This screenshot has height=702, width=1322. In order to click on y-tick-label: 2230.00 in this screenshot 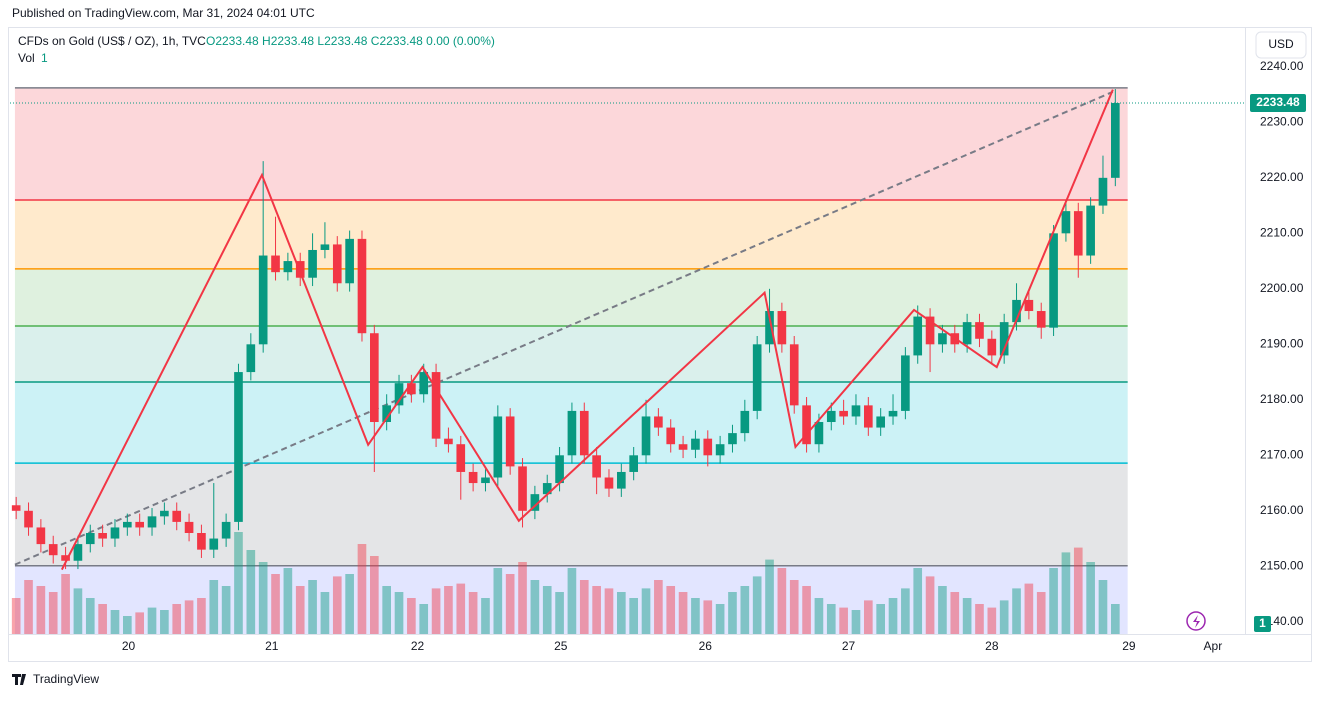, I will do `click(1282, 122)`.